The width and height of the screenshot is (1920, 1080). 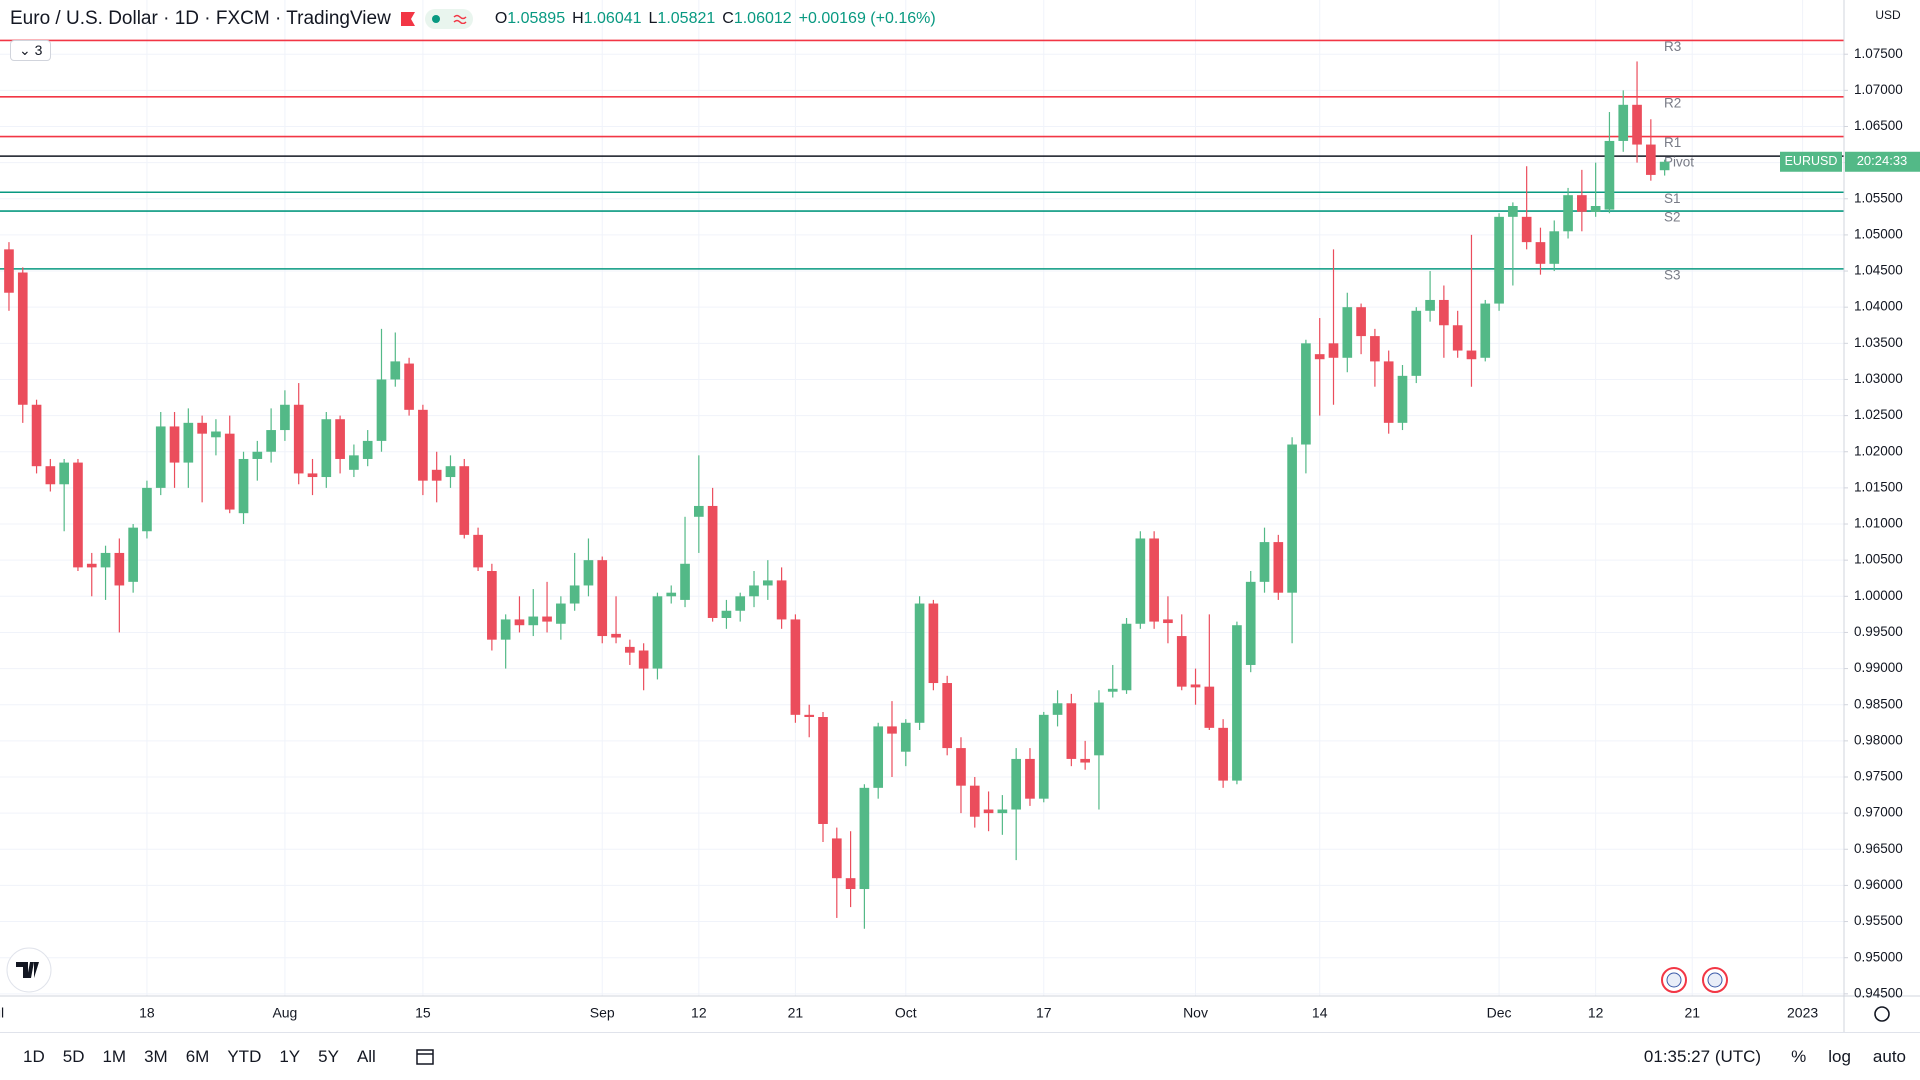 I want to click on range-button: 1M, so click(x=114, y=1056).